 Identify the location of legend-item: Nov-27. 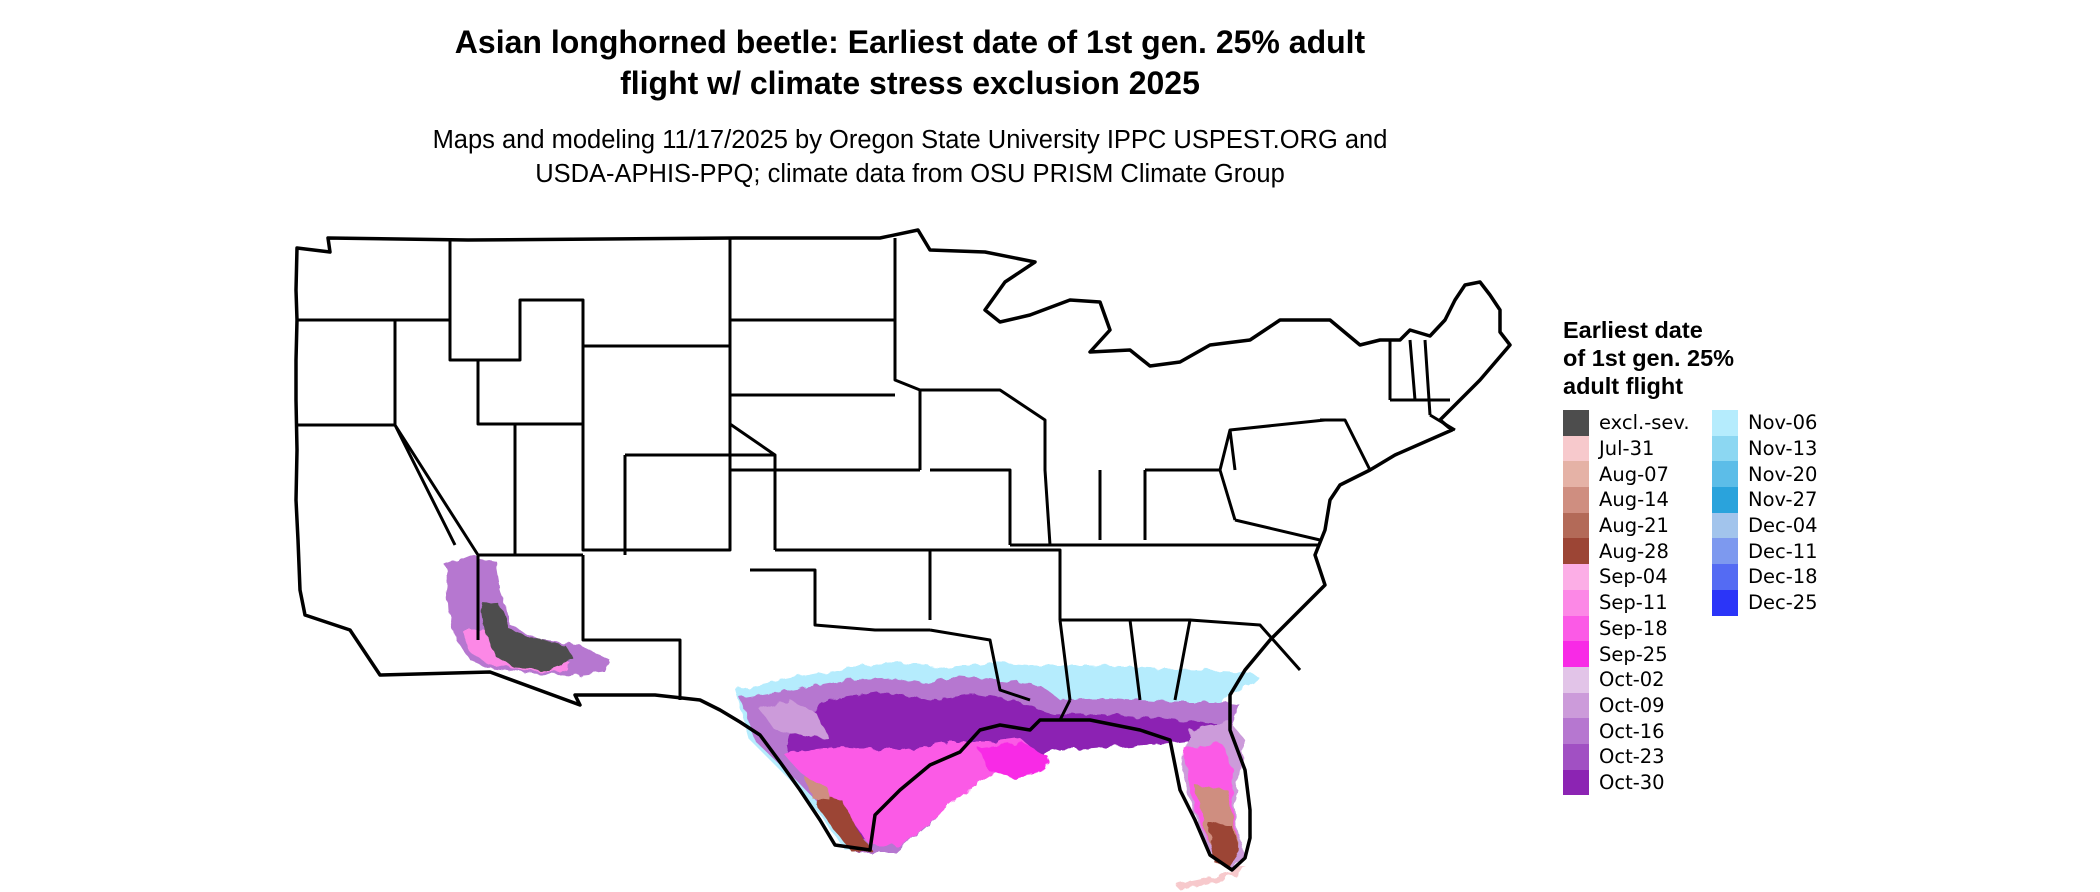
(1765, 500).